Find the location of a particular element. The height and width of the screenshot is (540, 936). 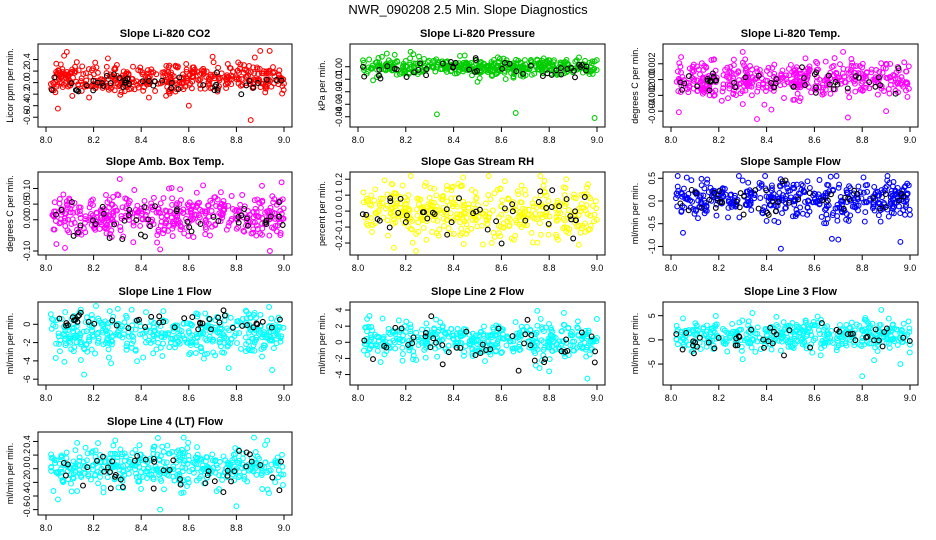

x-tick-label: 8.4 is located at coordinates (141, 528).